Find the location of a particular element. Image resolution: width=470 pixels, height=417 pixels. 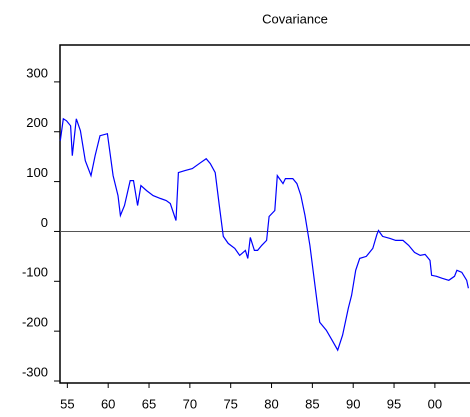

y-tick-label: 0 is located at coordinates (44, 222).